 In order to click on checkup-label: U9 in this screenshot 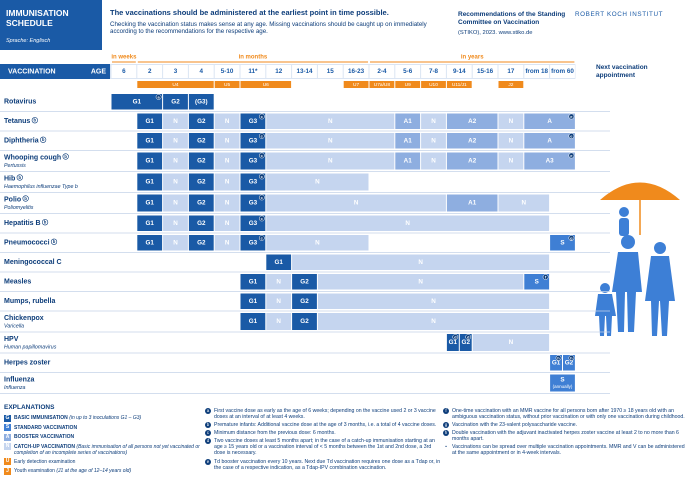, I will do `click(408, 85)`.